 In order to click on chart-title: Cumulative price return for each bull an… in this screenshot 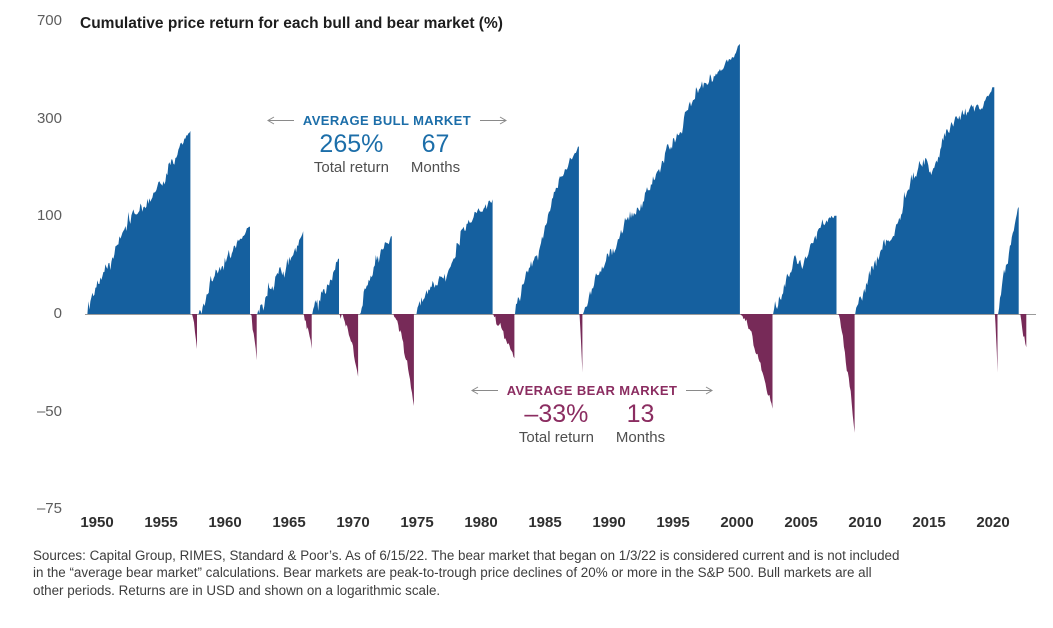, I will do `click(291, 23)`.